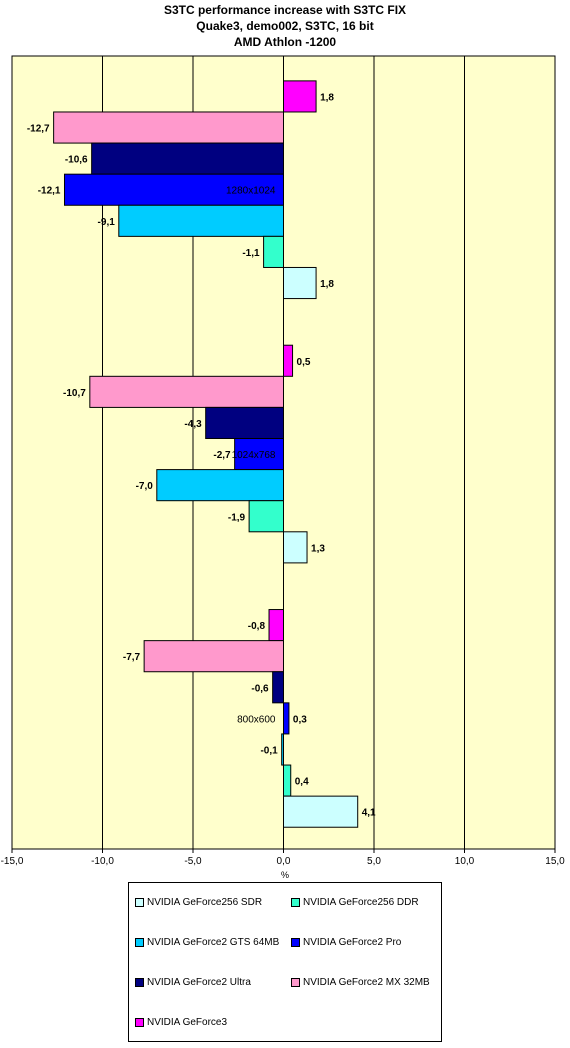 The height and width of the screenshot is (1048, 570). I want to click on x-tick-label: 10,0, so click(465, 861).